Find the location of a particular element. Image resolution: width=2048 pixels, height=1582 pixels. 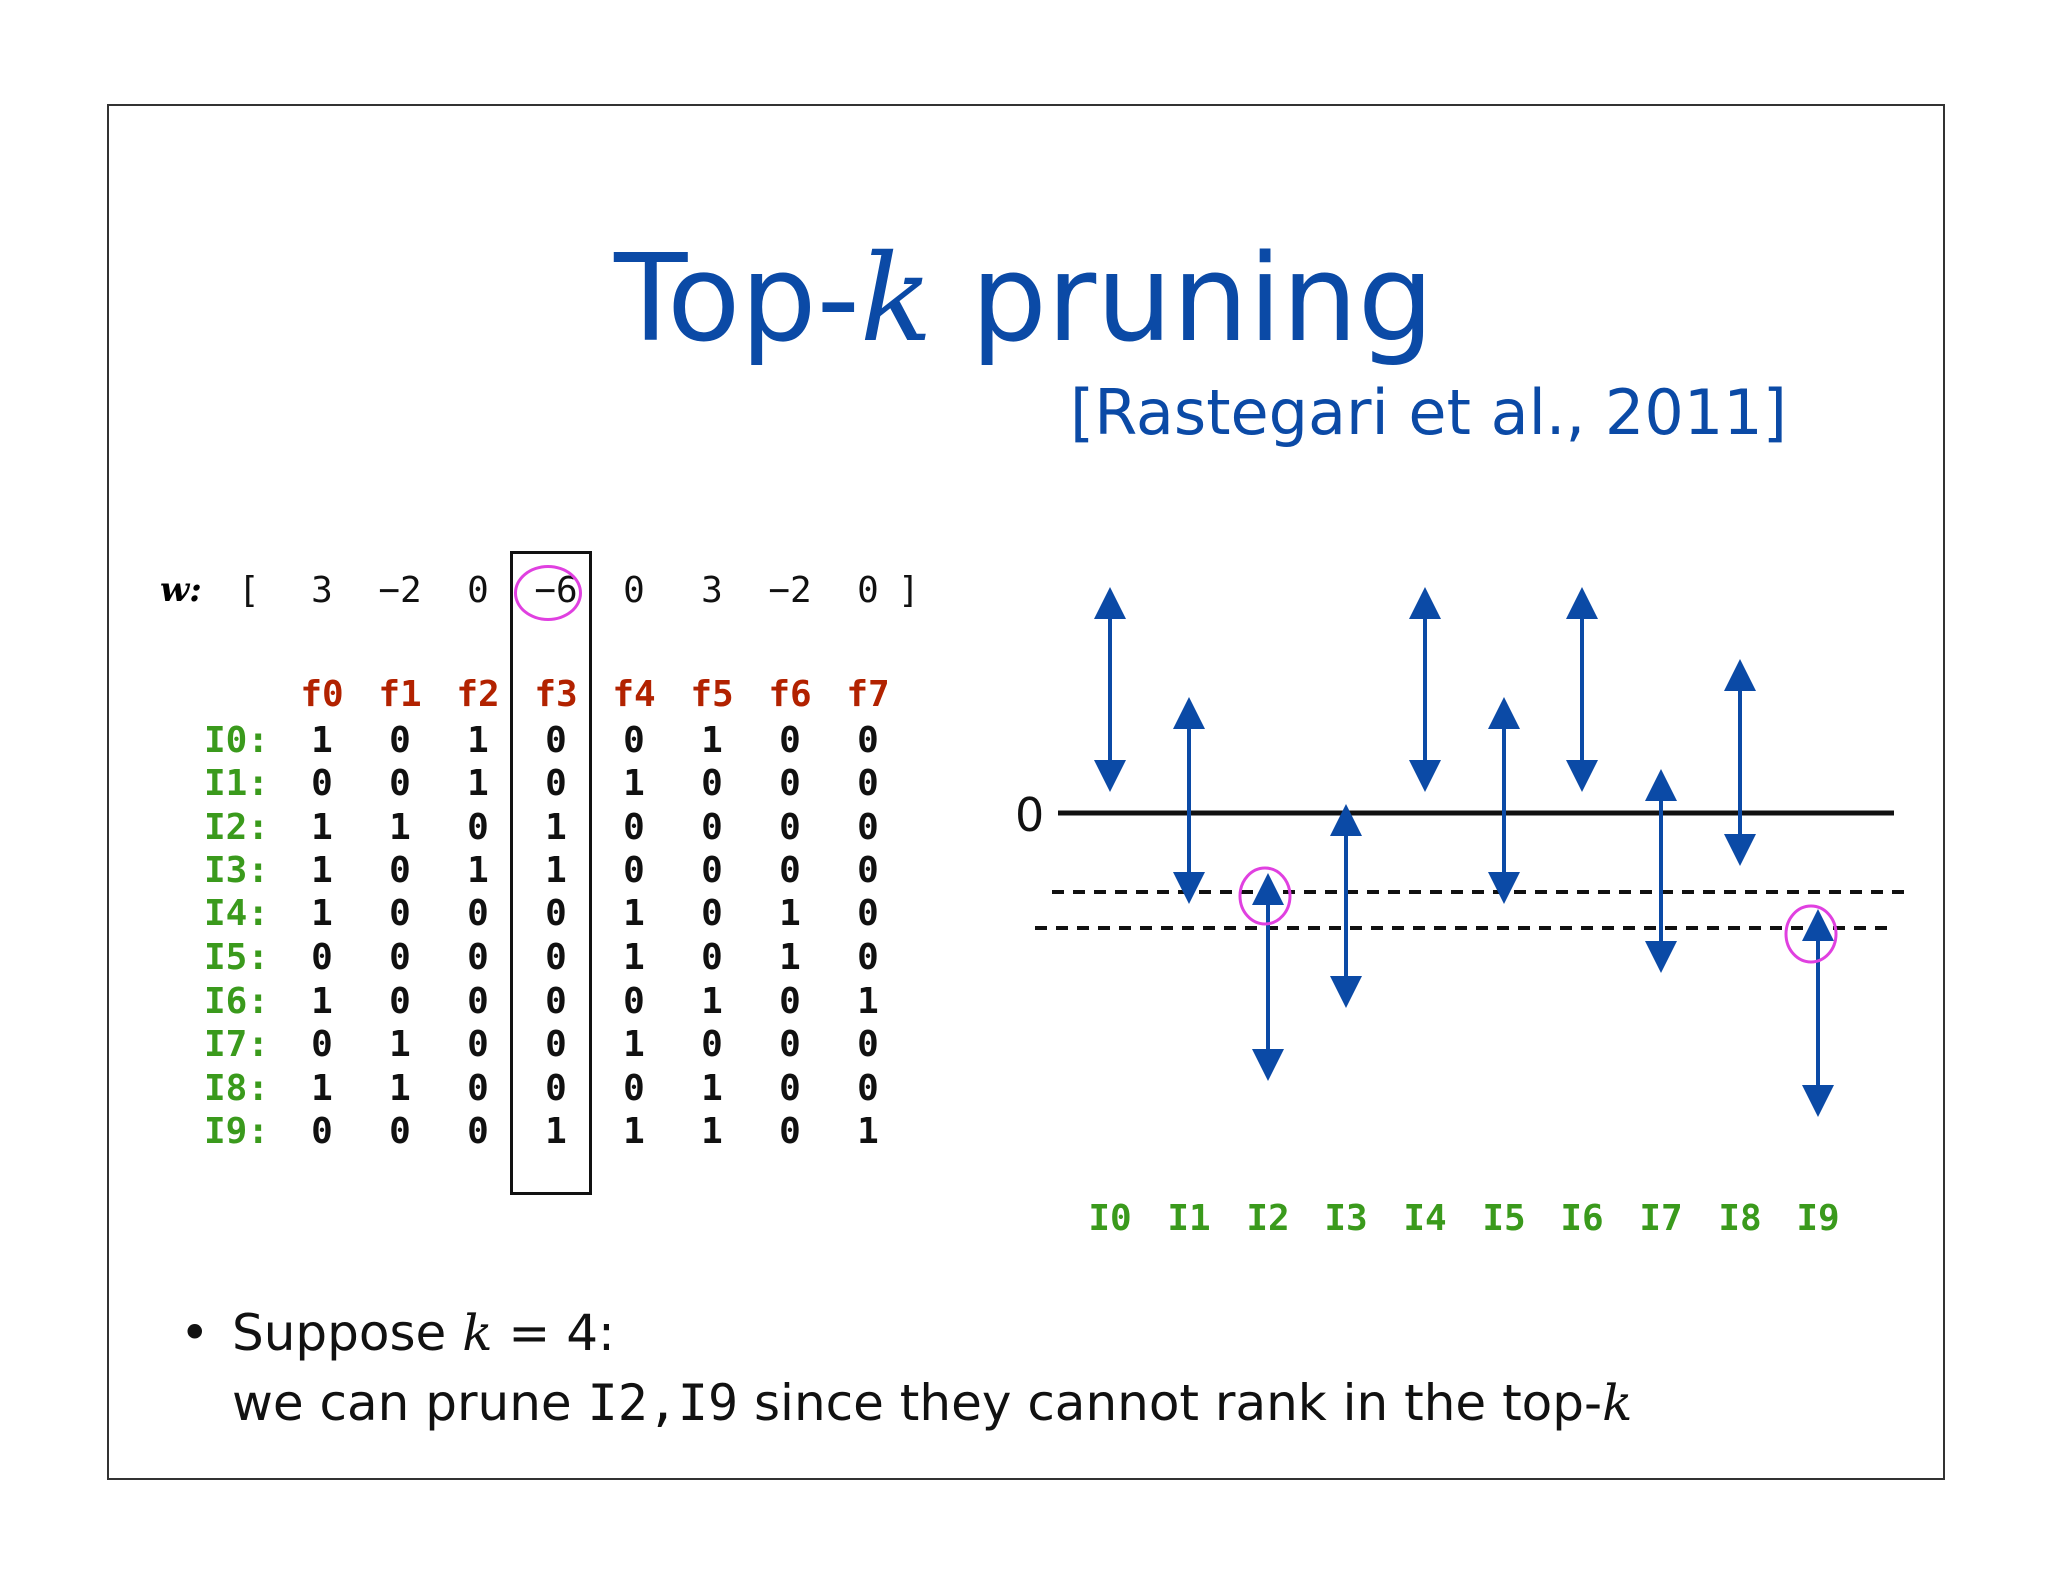

row-label: I2: is located at coordinates (237, 827).